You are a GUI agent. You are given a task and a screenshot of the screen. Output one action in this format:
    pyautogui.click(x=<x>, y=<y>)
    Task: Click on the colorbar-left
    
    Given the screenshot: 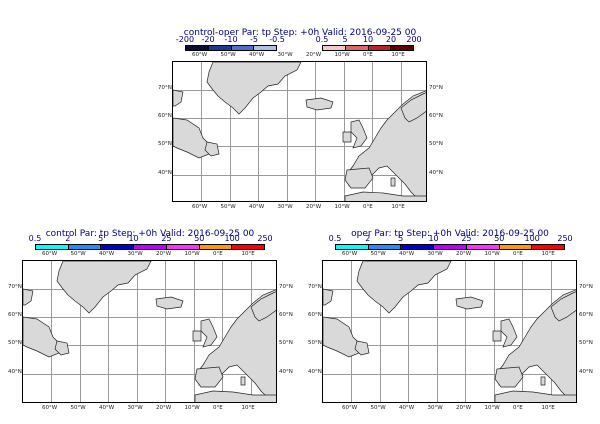 What is the action you would take?
    pyautogui.click(x=231, y=48)
    